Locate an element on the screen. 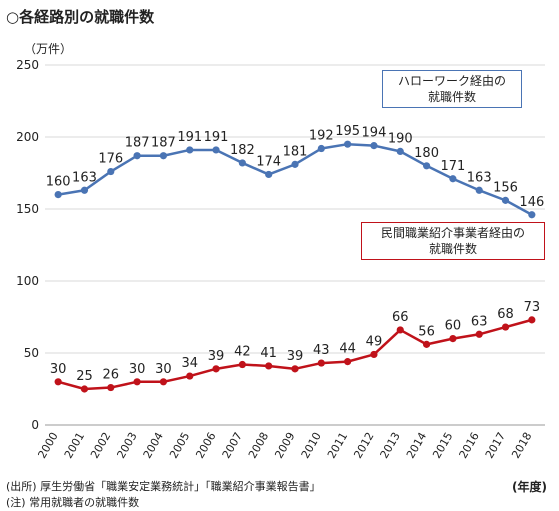  data-label: 25 is located at coordinates (84, 376).